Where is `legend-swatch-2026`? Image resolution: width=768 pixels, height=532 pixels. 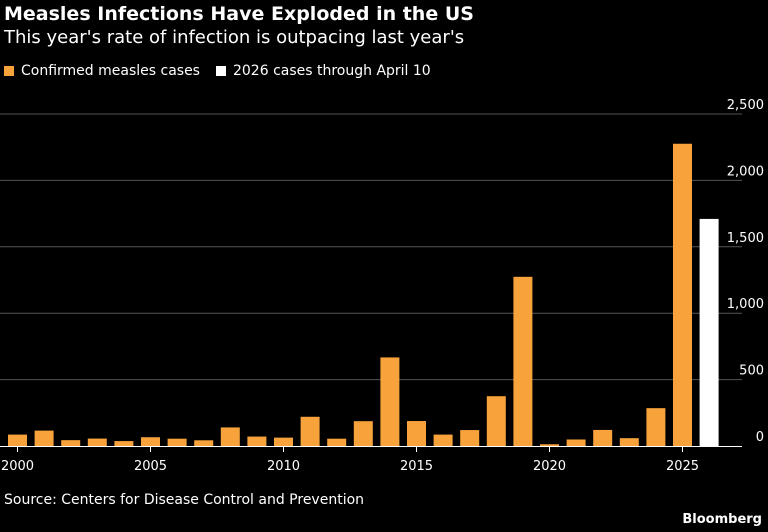 legend-swatch-2026 is located at coordinates (220, 71).